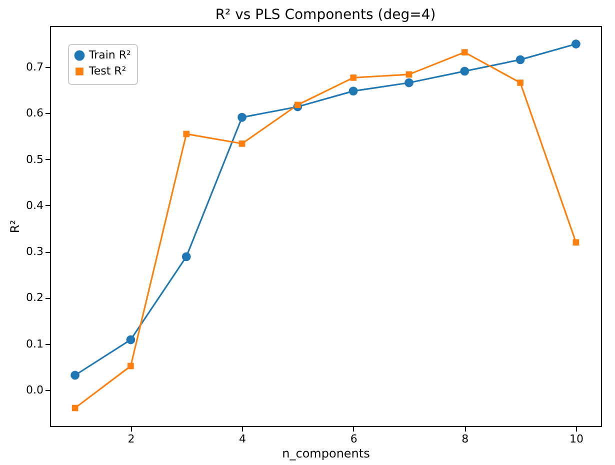 The image size is (615, 465). I want to click on x-tick-label: 4, so click(242, 439).